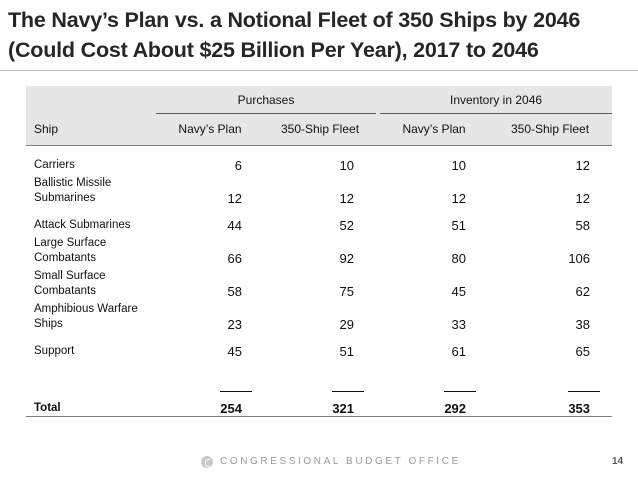 The width and height of the screenshot is (638, 479). I want to click on cell-purchases-350-ship: 51, so click(347, 351).